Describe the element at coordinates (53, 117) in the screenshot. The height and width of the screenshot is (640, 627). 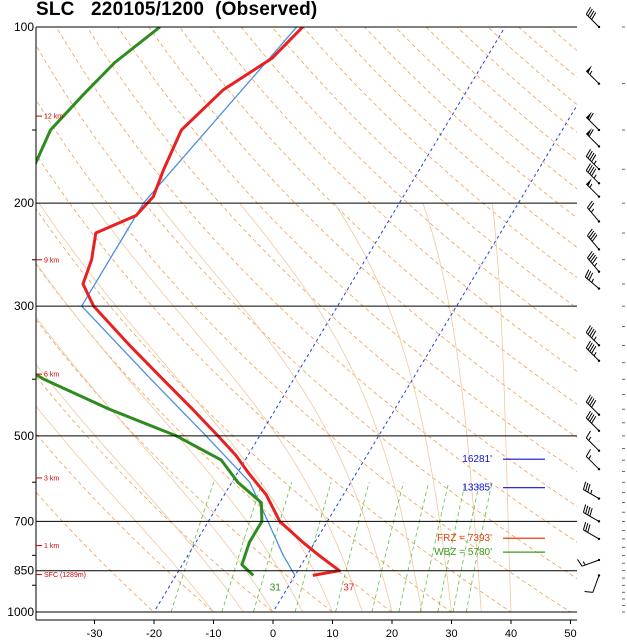
I see `height-label: 12 km` at that location.